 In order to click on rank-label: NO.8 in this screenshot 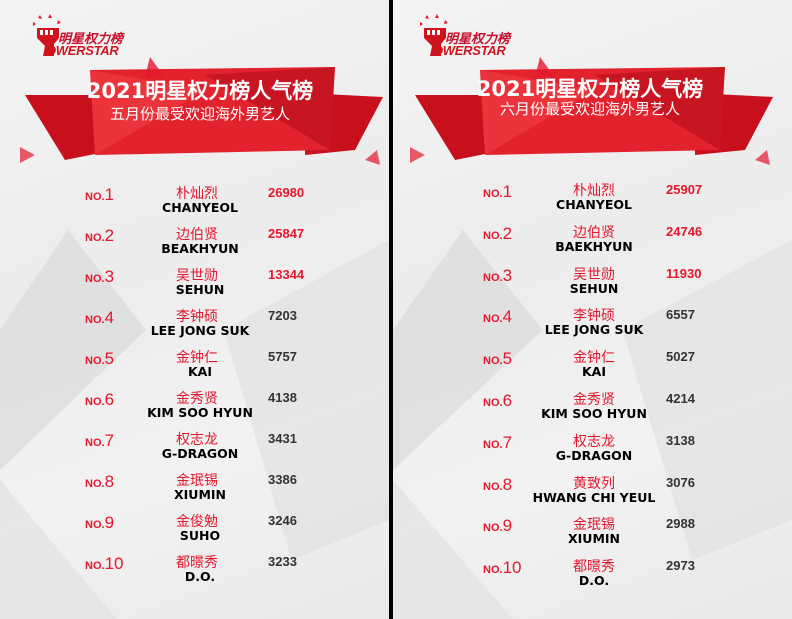, I will do `click(497, 485)`.